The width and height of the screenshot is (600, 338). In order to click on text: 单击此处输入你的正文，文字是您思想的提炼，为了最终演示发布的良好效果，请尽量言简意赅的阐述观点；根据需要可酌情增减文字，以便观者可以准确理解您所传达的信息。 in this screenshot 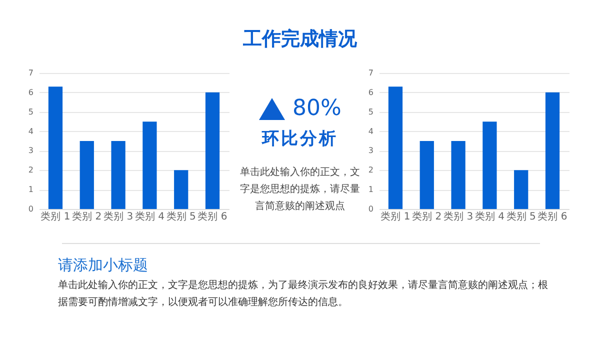, I will do `click(303, 294)`.